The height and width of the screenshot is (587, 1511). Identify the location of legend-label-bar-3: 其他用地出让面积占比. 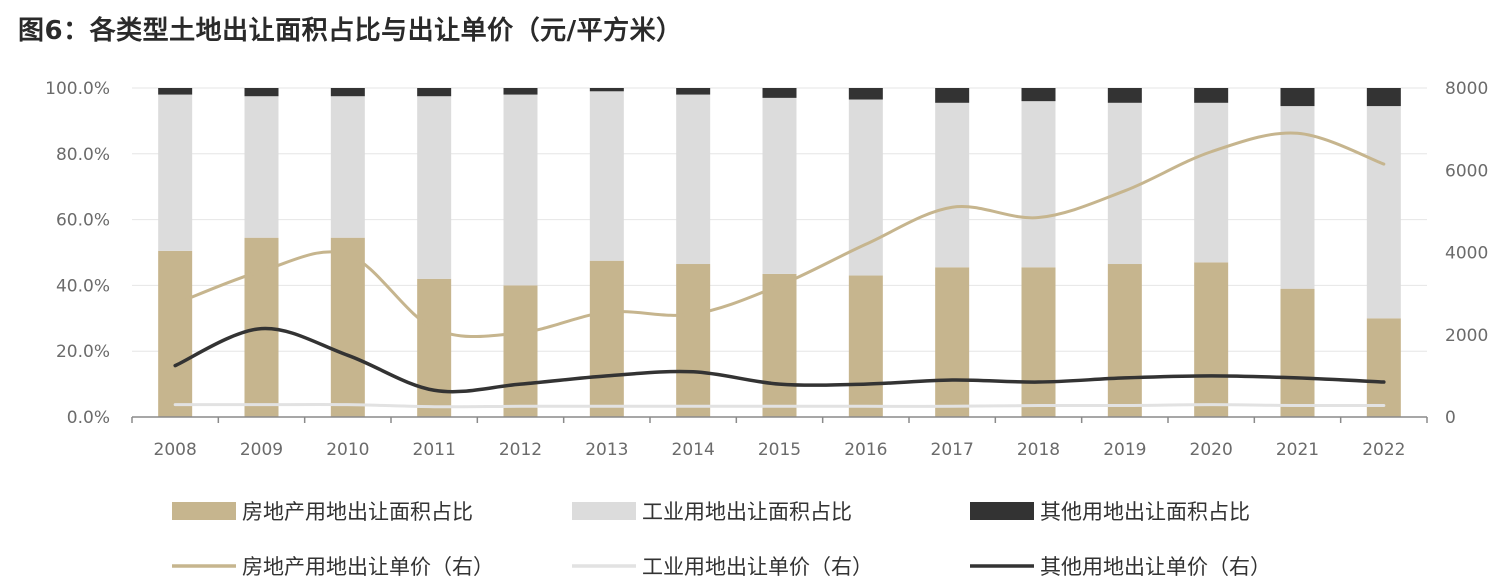
(1145, 512).